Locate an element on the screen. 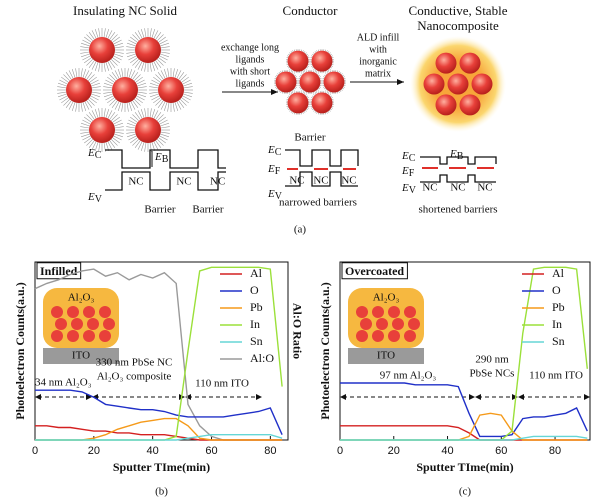  barrier-label: Barrier is located at coordinates (159, 210).